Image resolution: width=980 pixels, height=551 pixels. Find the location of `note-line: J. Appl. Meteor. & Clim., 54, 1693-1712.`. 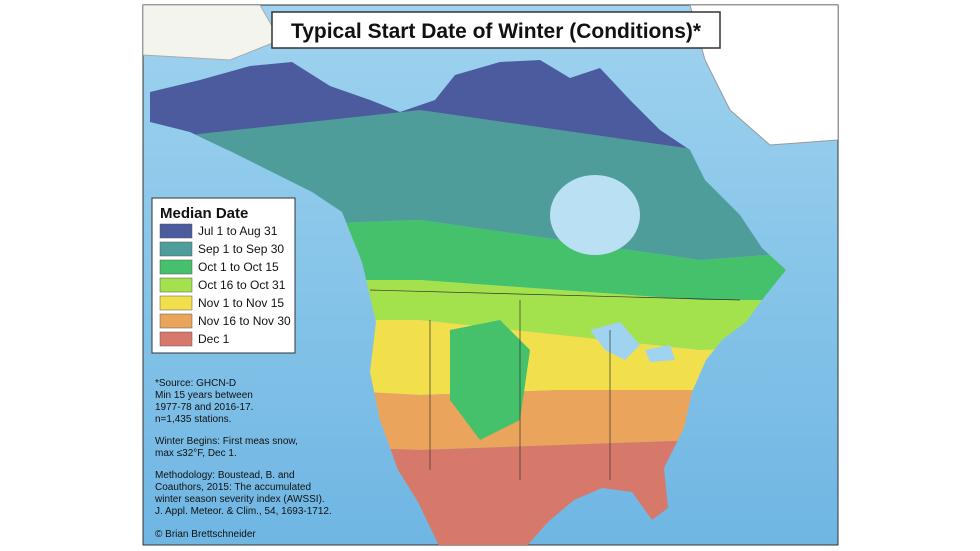

note-line: J. Appl. Meteor. & Clim., 54, 1693-1712. is located at coordinates (243, 511).